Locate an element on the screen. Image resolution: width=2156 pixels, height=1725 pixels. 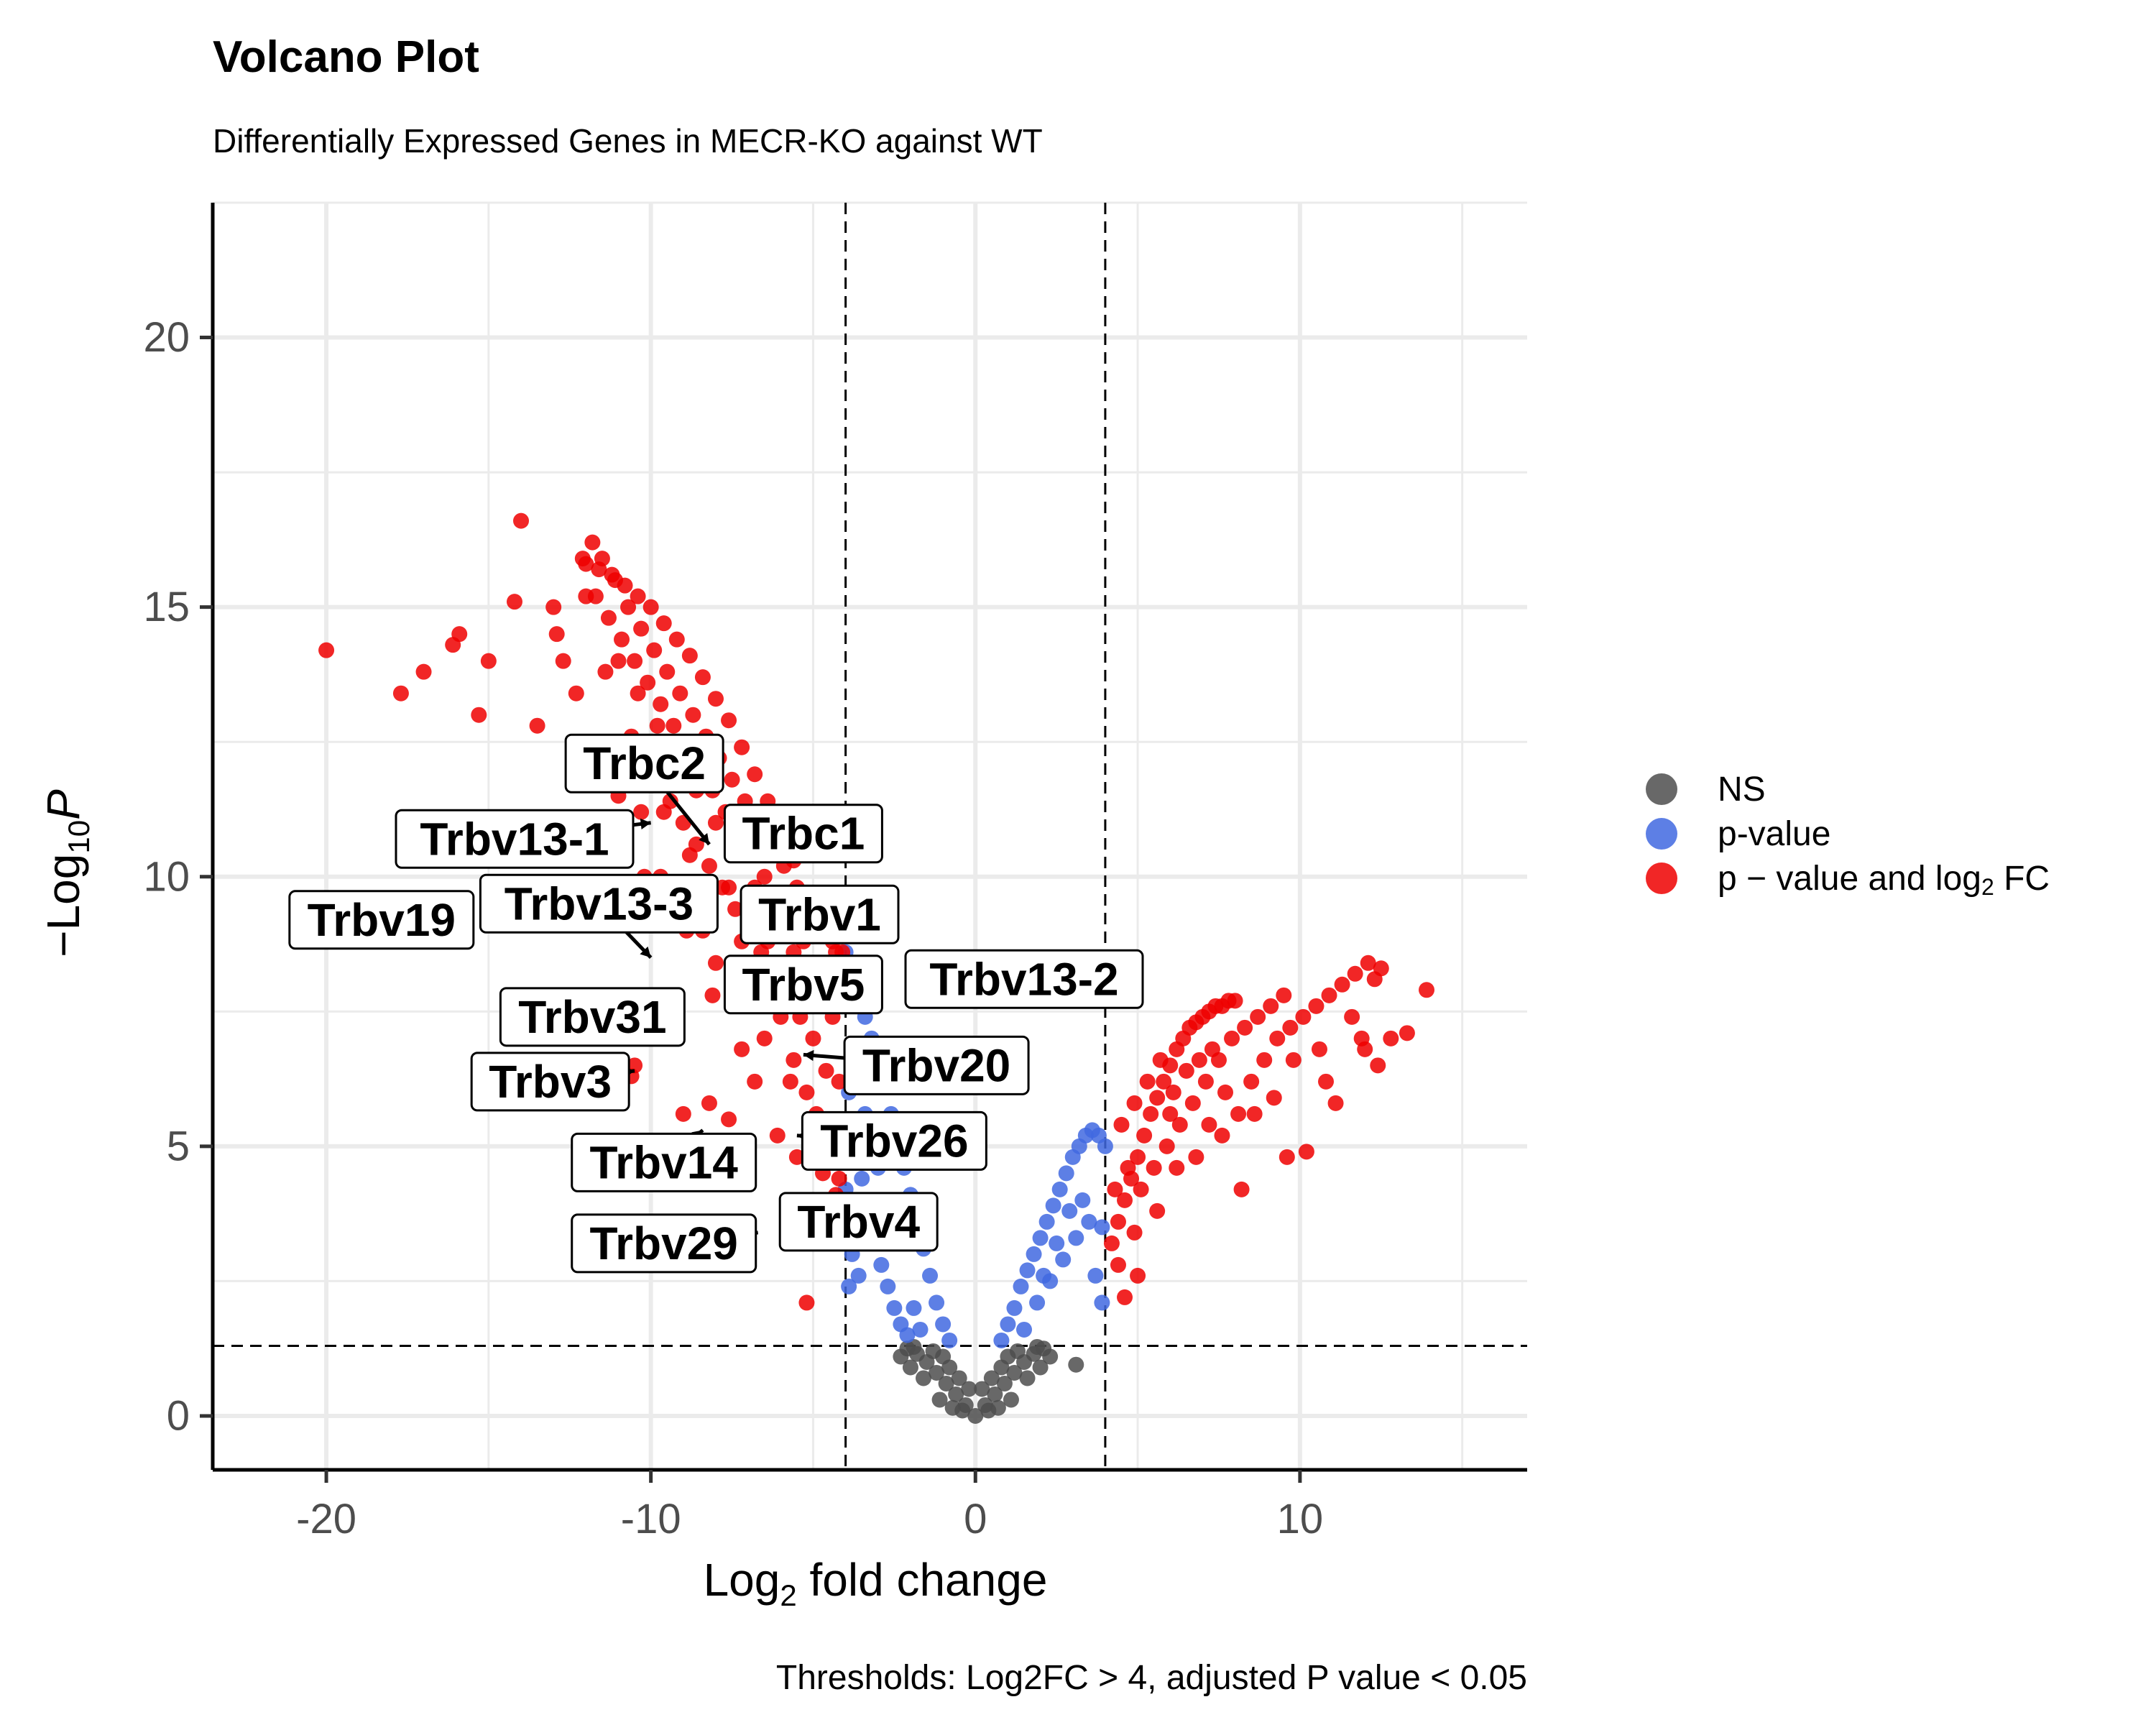
series-ns is located at coordinates (988, 1381).